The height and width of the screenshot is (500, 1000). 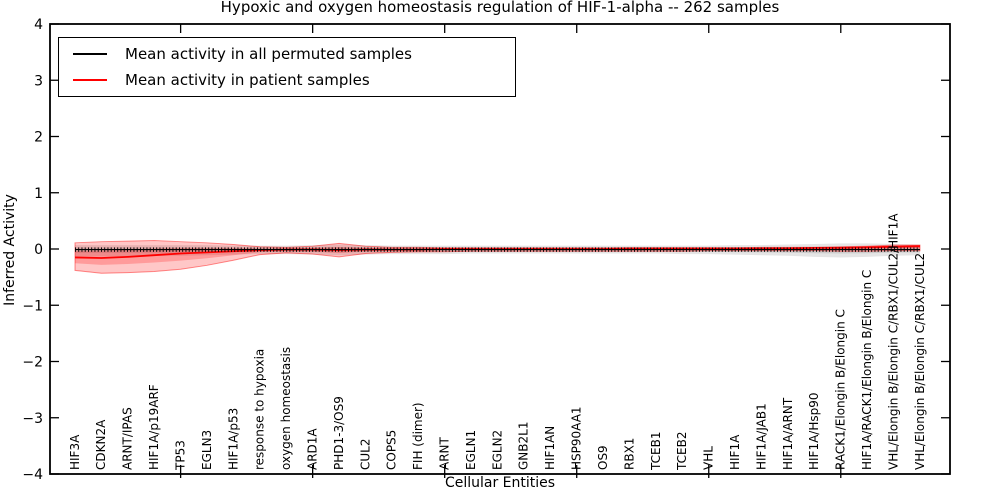 I want to click on x-tick-label: HIF1A/p19ARF, so click(x=154, y=427).